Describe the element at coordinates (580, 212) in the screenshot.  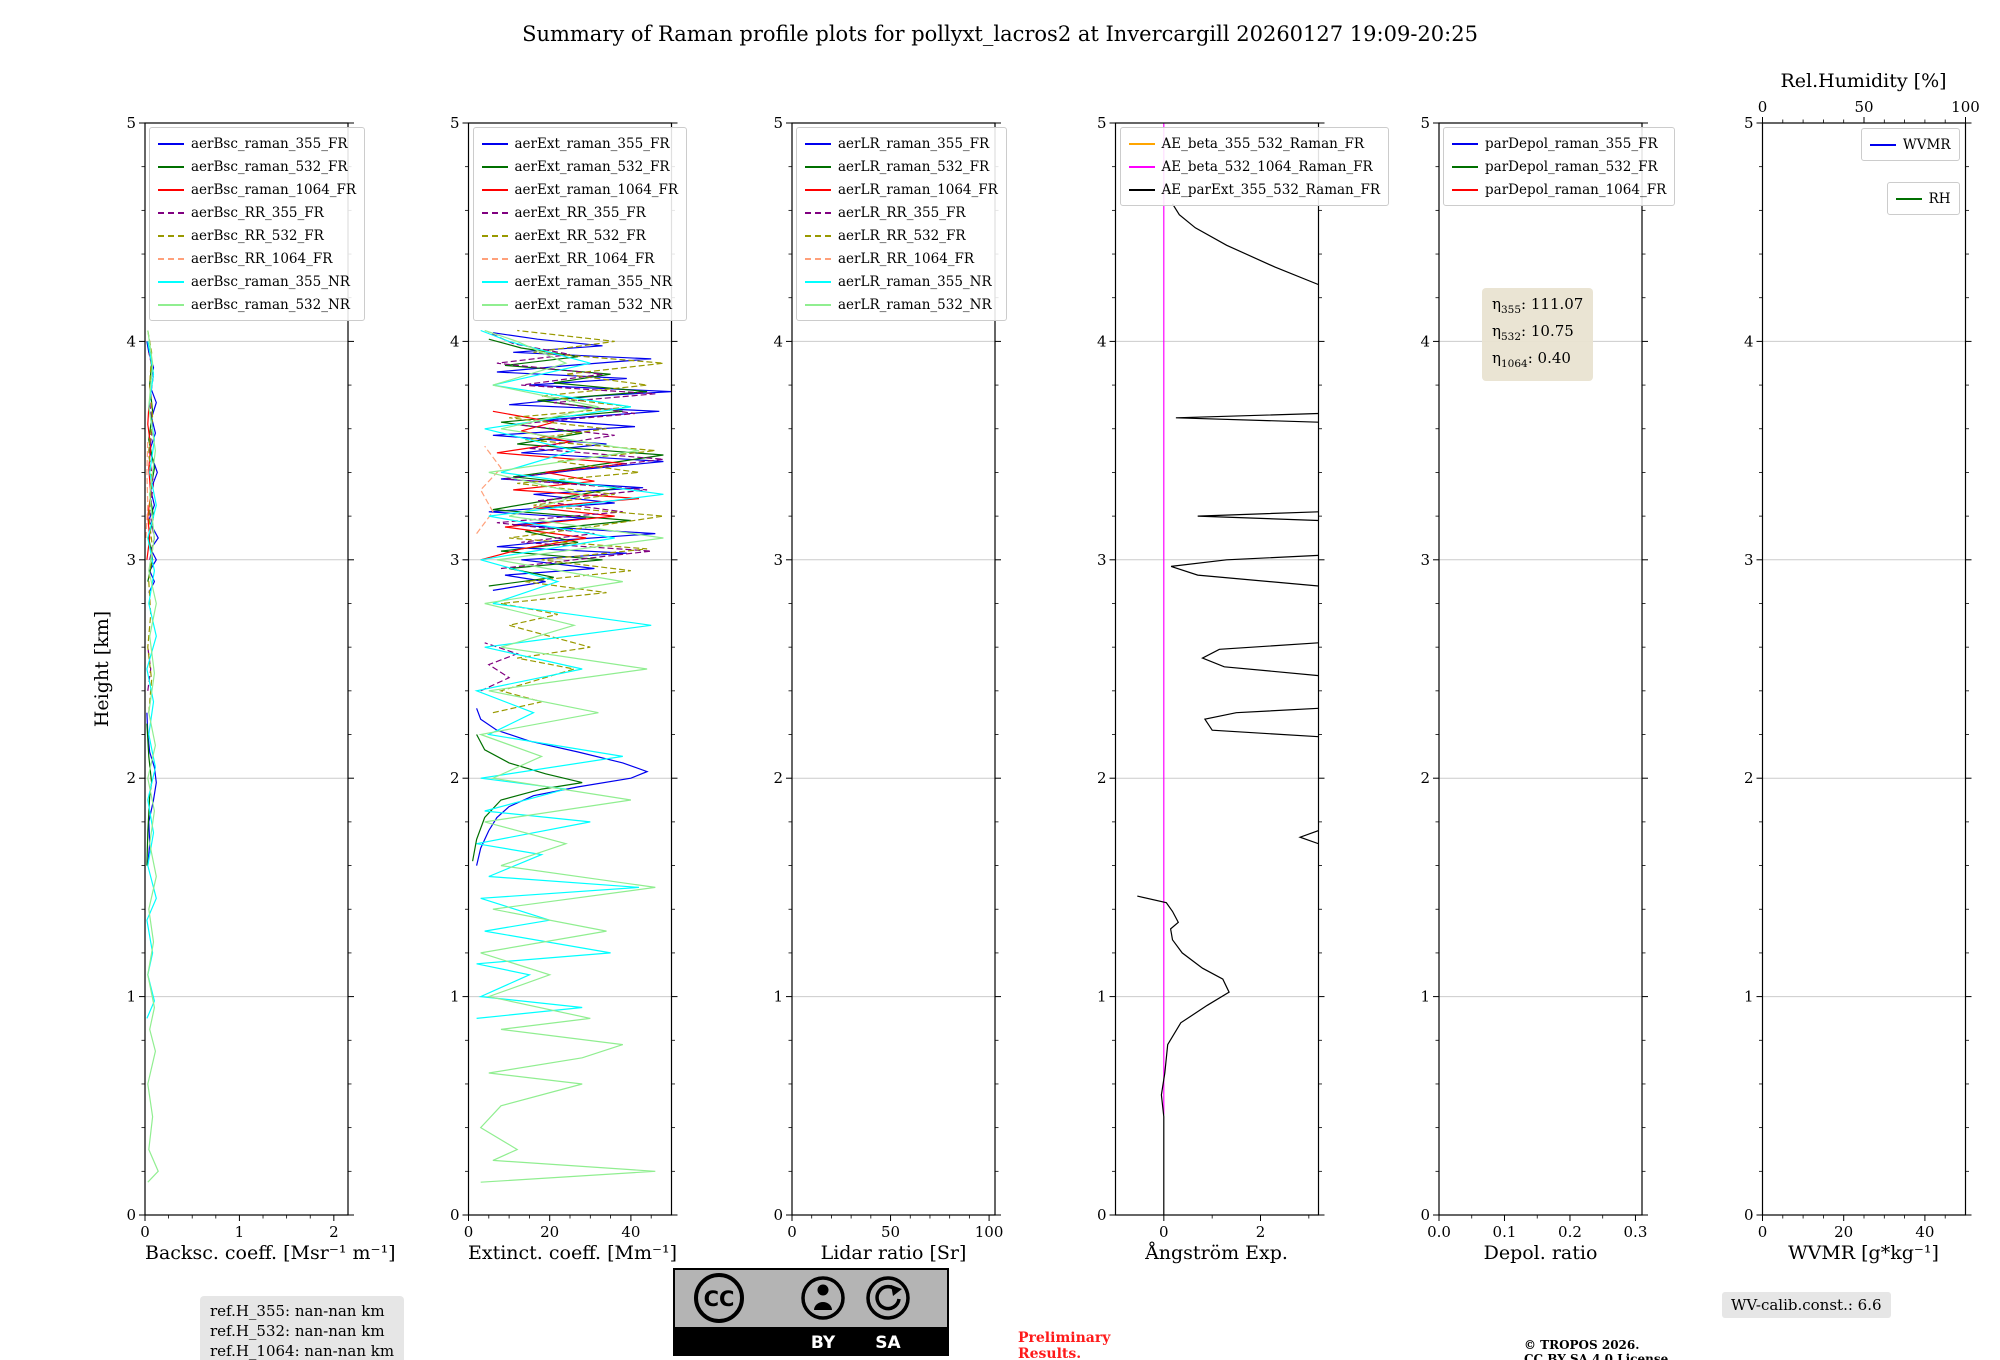
I see `legend-label: aerExt_RR_355_FR` at that location.